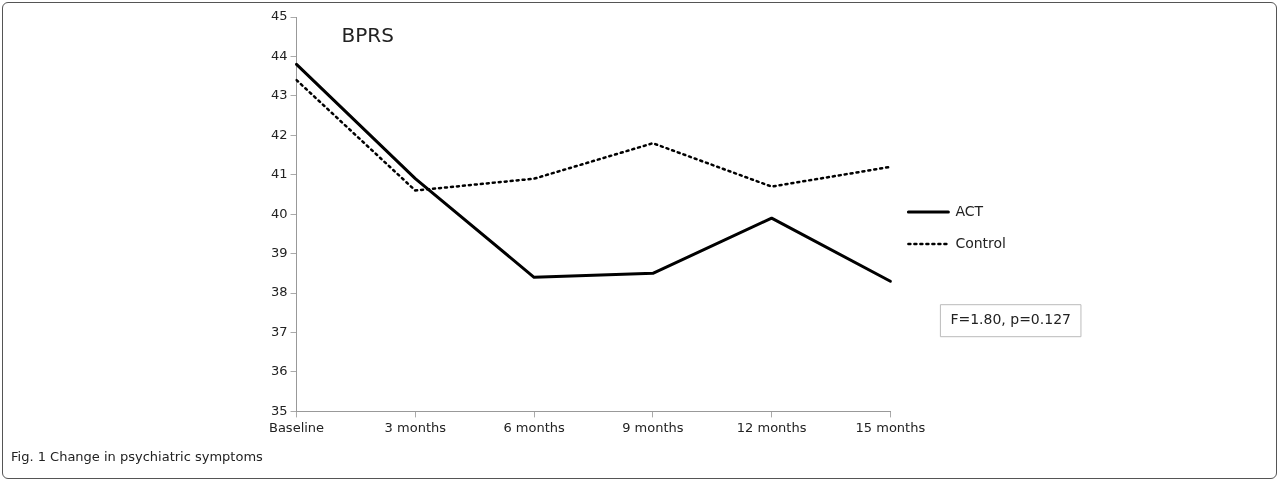 This screenshot has width=1281, height=483. I want to click on y-tick-label: 42, so click(279, 134).